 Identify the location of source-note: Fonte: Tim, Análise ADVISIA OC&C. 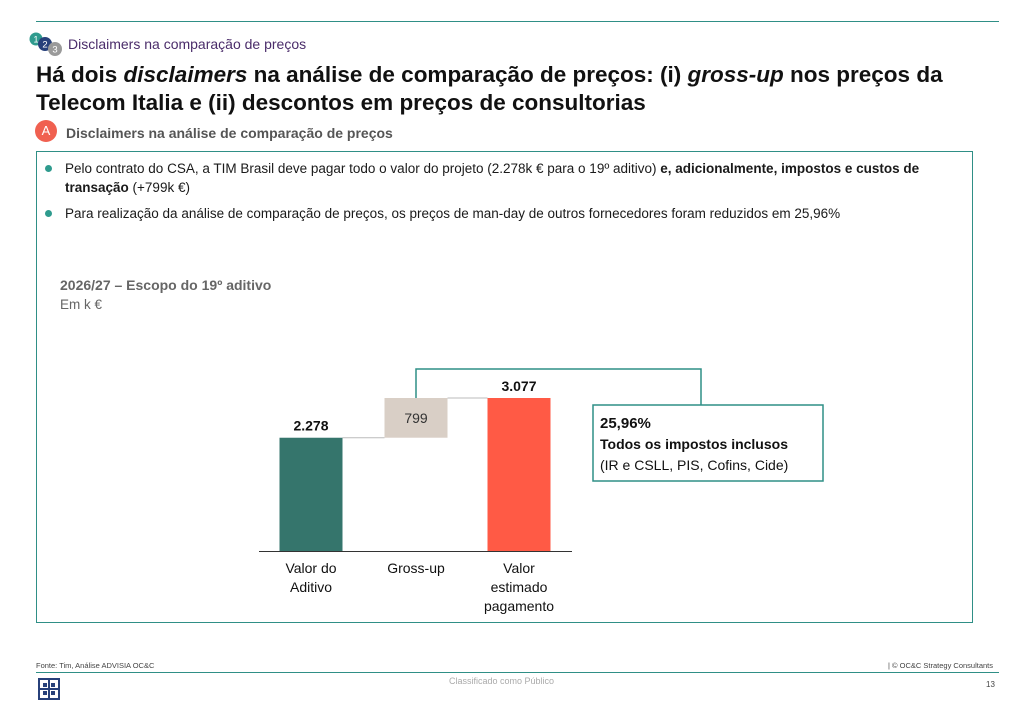
(95, 665).